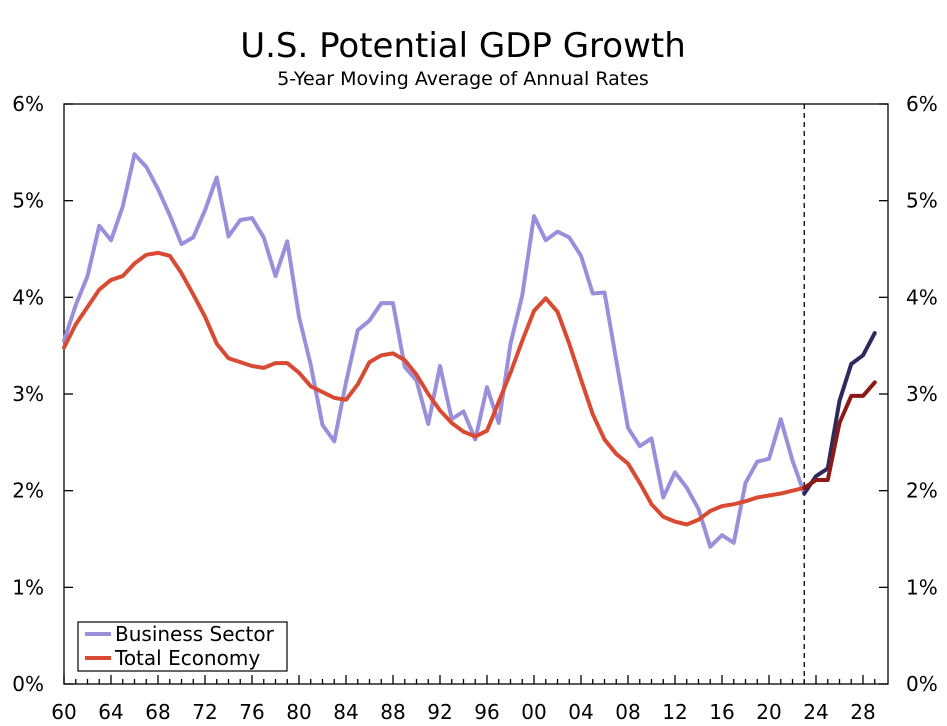 The width and height of the screenshot is (947, 726). What do you see at coordinates (392, 712) in the screenshot?
I see `x-tick-label: 88` at bounding box center [392, 712].